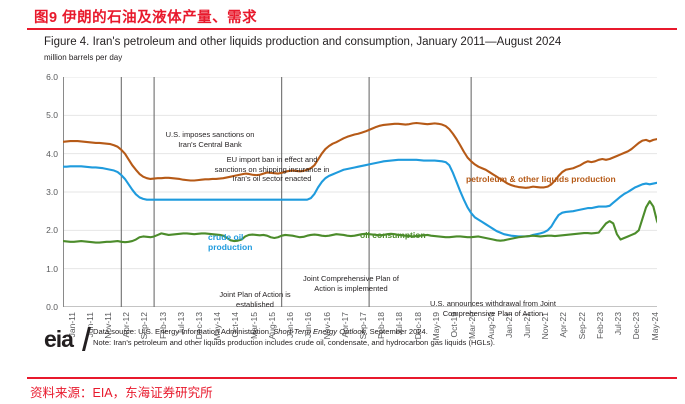 Image resolution: width=685 pixels, height=404 pixels. I want to click on us-withdrawal-line: U.S. announces withdrawal from Joint, so click(493, 303).